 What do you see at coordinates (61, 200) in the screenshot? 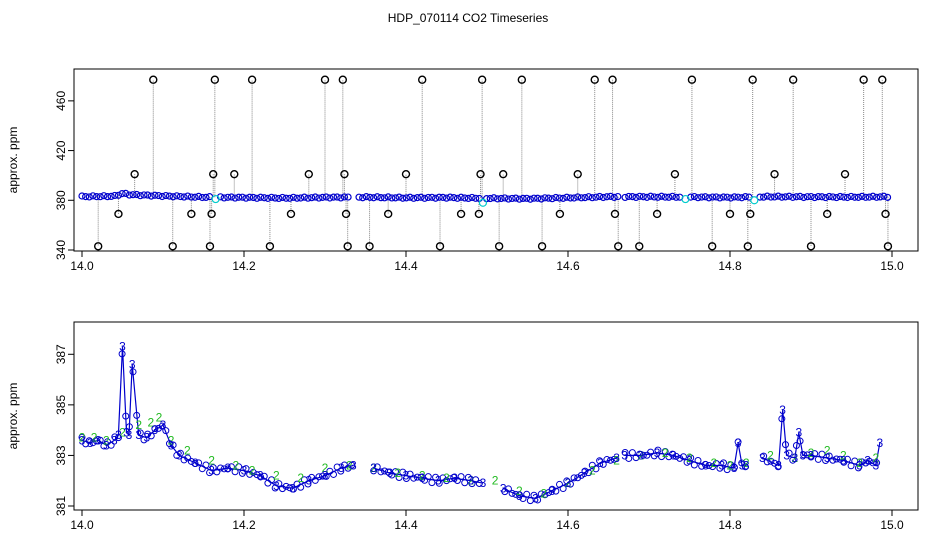
I see `y-tick-label: 380` at bounding box center [61, 200].